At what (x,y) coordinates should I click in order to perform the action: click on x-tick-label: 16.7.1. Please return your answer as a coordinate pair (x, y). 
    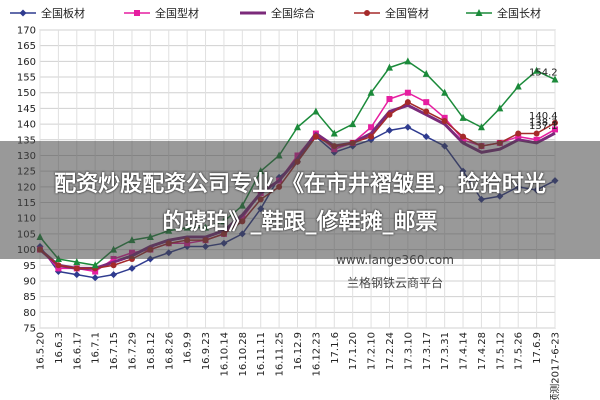
    Looking at the image, I should click on (96, 348).